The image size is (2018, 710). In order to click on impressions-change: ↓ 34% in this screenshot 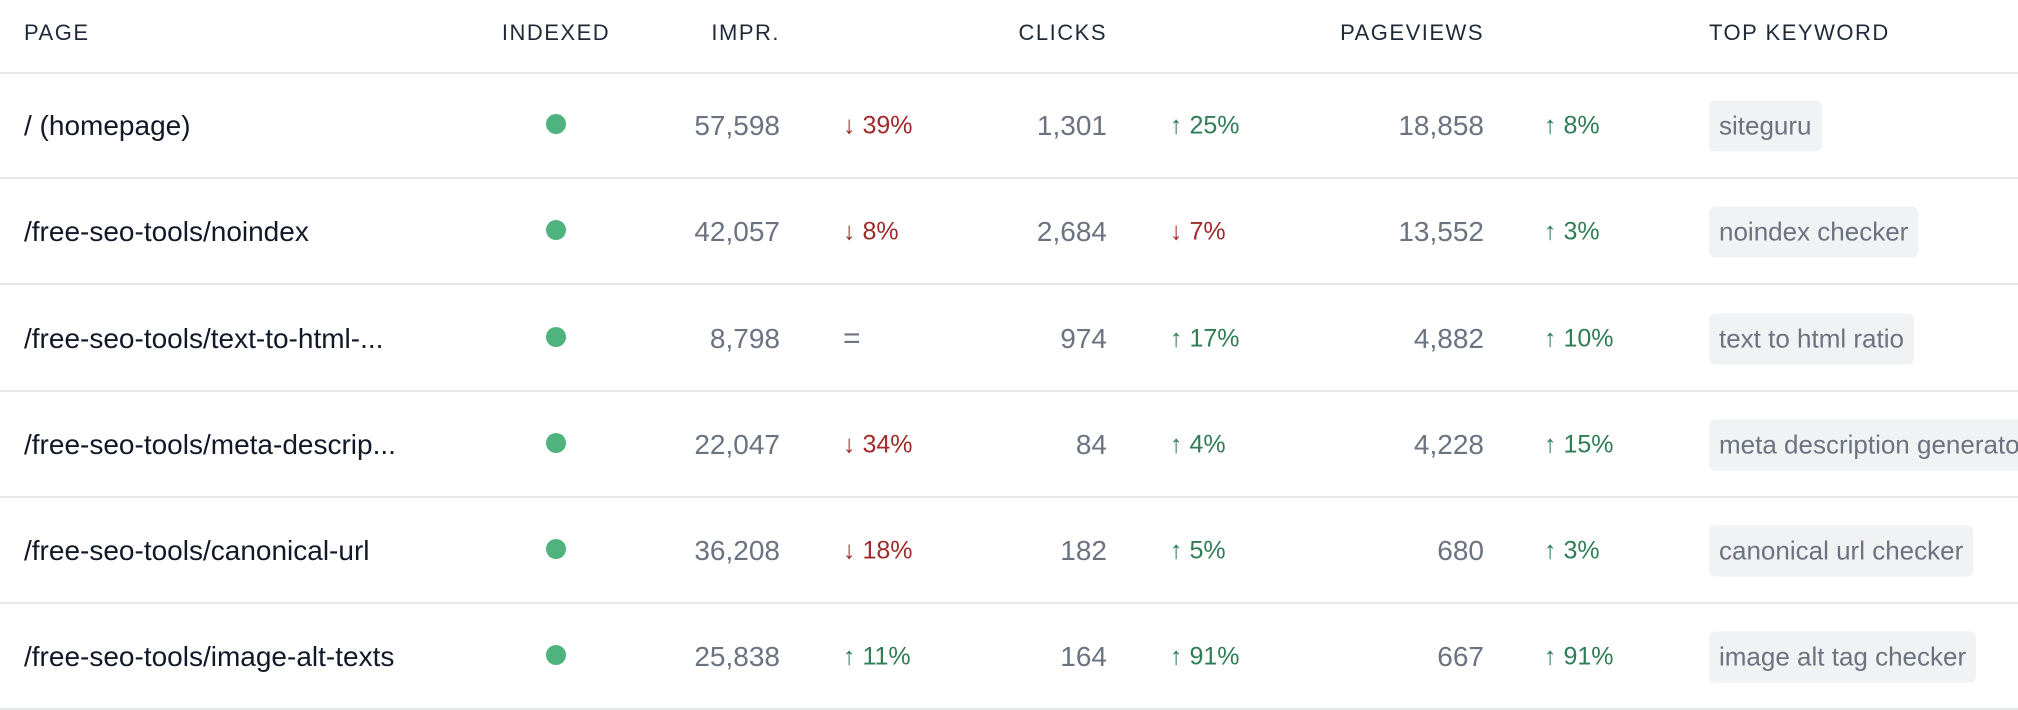, I will do `click(878, 444)`.